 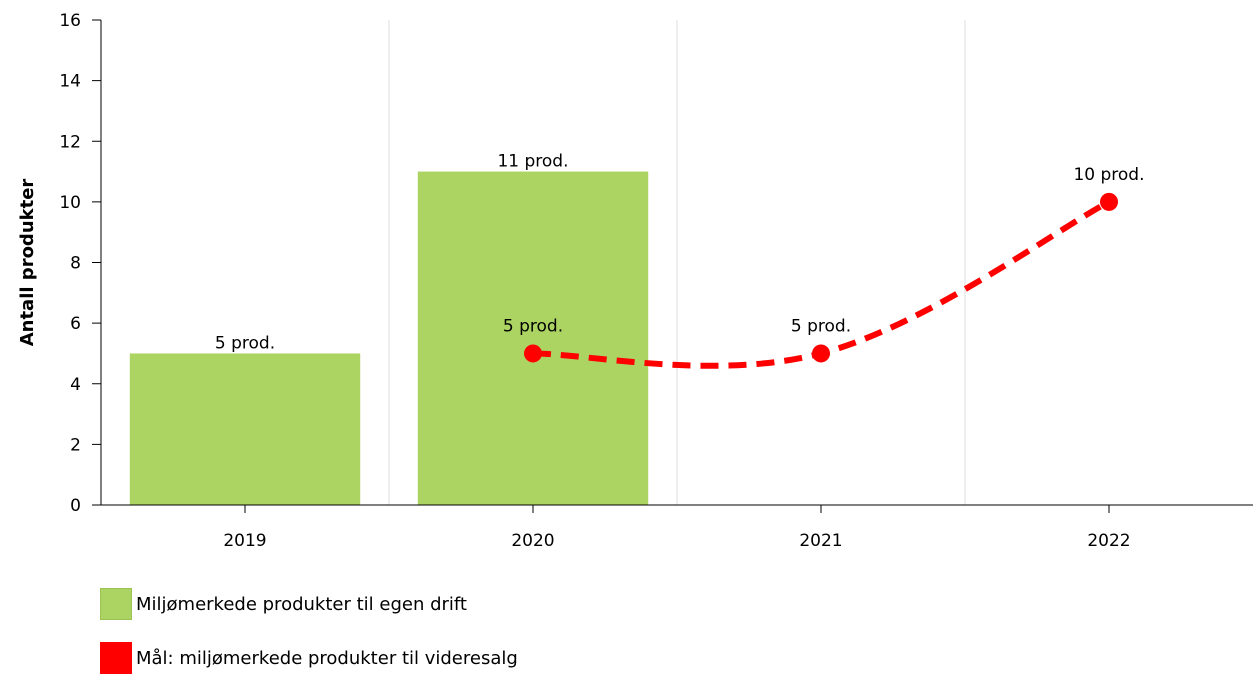 I want to click on x-tick-label: 2020, so click(x=532, y=541).